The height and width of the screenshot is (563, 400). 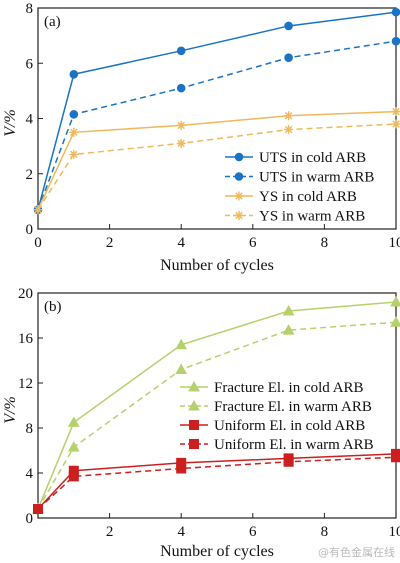 I want to click on legend-label: YS in warm ARB, so click(x=312, y=217).